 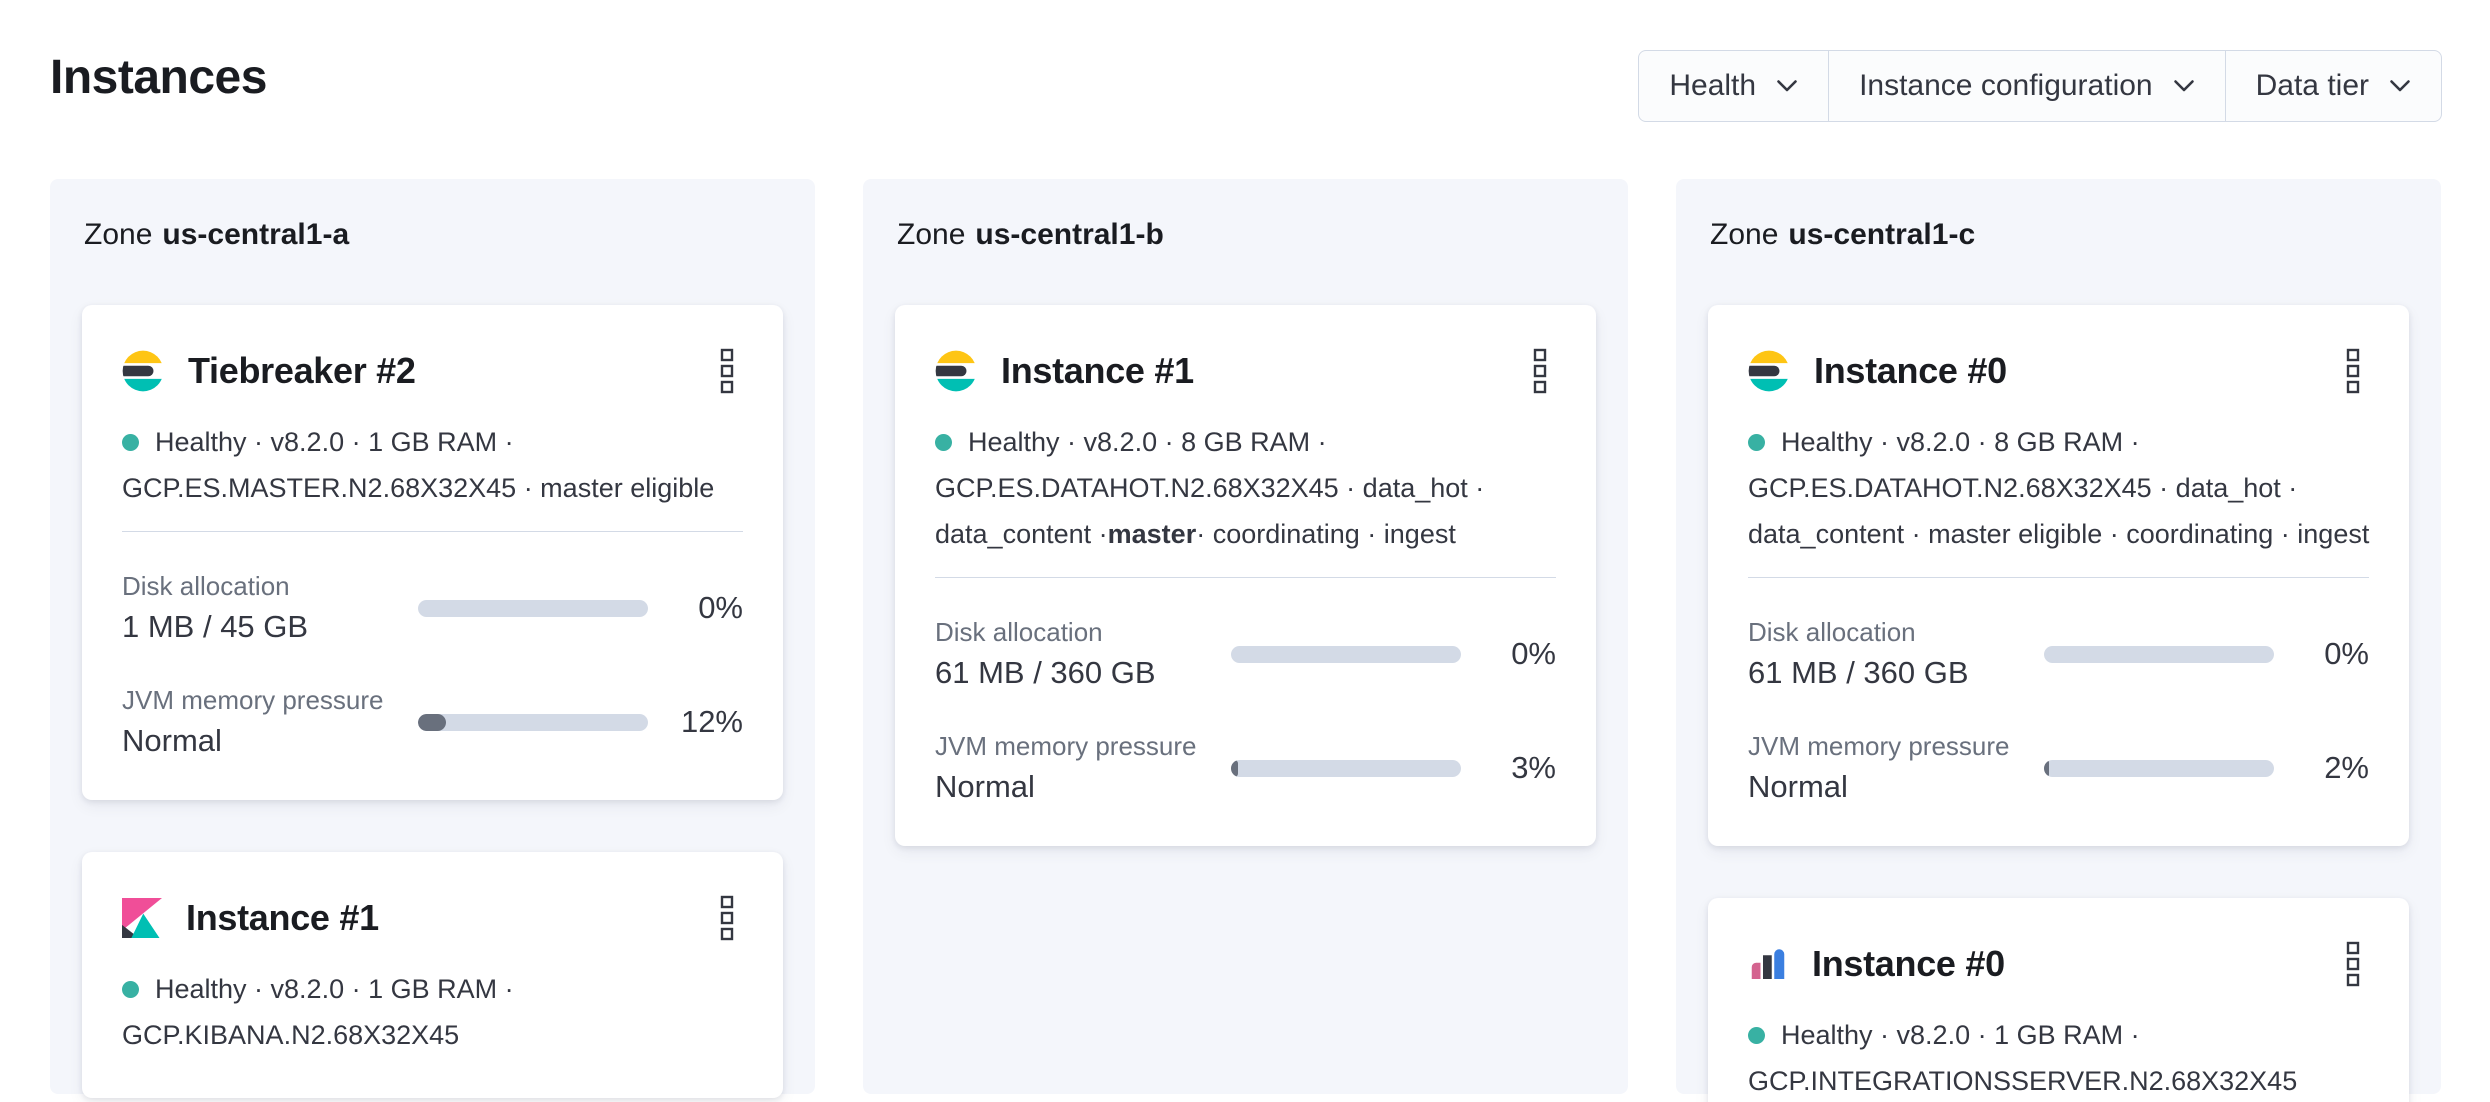 I want to click on status-text: GCP.INTEGRATIONSSERVER.N2.68X32X45, so click(x=2023, y=1081).